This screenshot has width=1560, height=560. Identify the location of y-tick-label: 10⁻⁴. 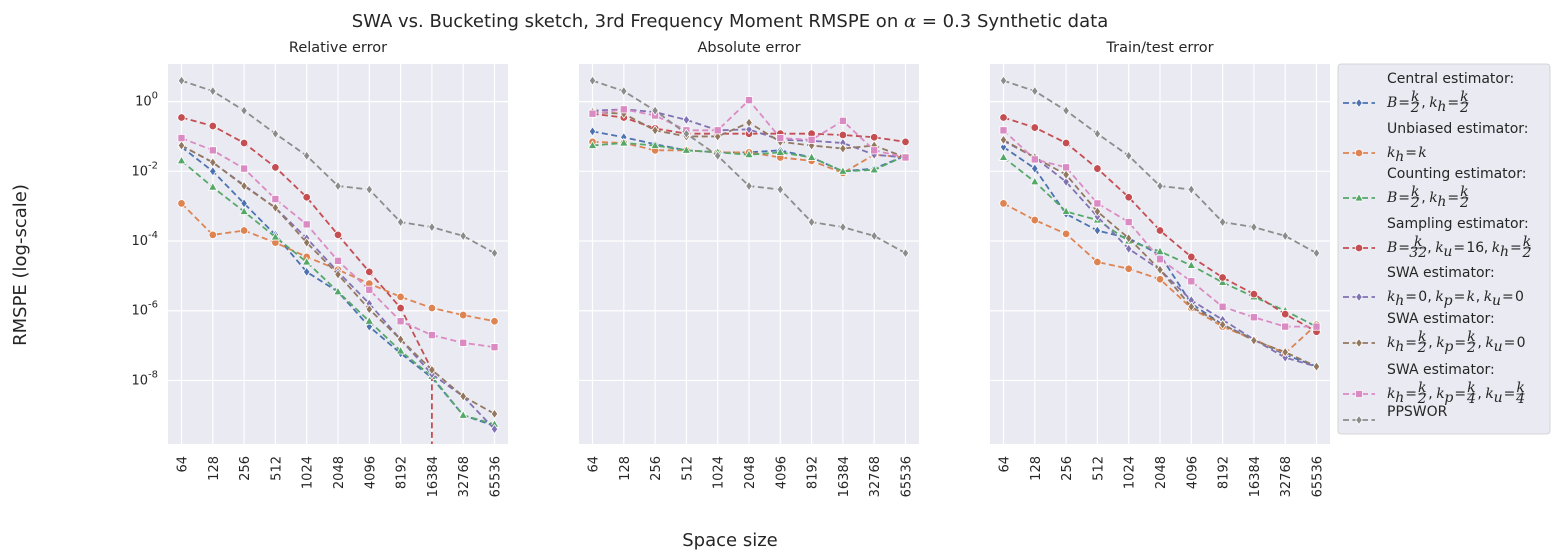
(144, 239).